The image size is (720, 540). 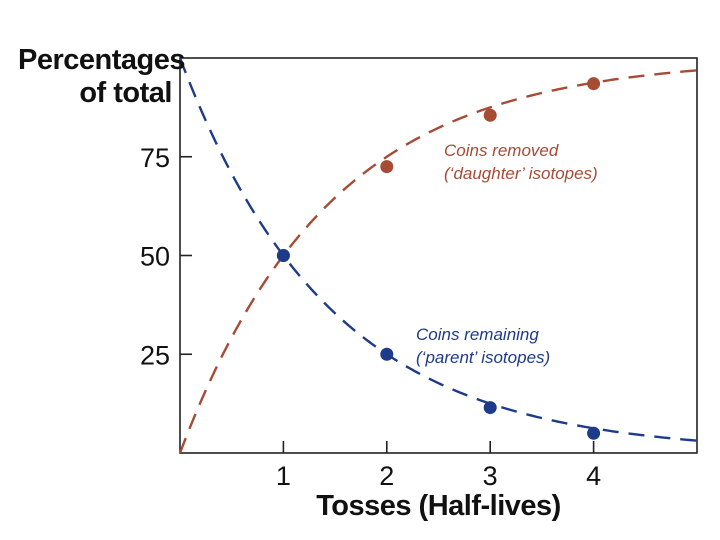 What do you see at coordinates (155, 355) in the screenshot?
I see `y-tick-label: 25` at bounding box center [155, 355].